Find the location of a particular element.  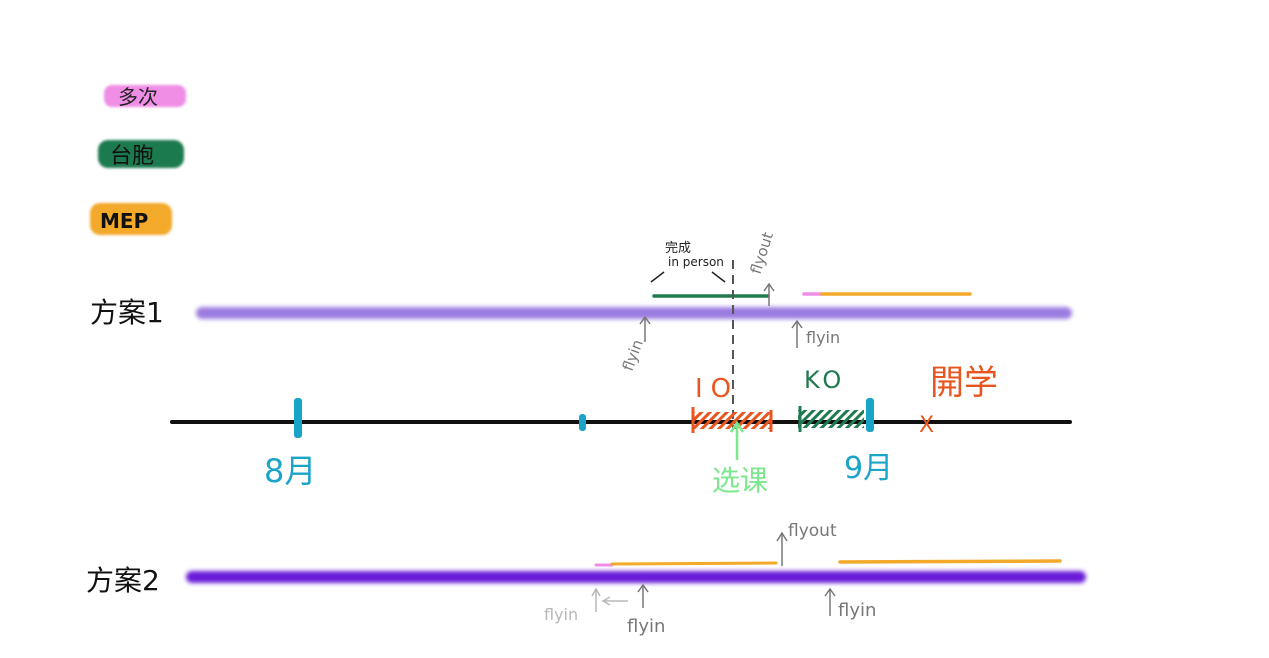

legend-swatch-mep is located at coordinates (131, 219).